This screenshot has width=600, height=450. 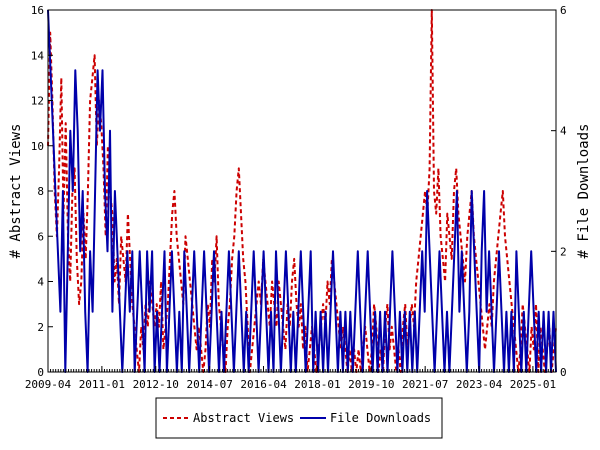 What do you see at coordinates (243, 418) in the screenshot?
I see `legend-label-abstract-views: Abstract Views` at bounding box center [243, 418].